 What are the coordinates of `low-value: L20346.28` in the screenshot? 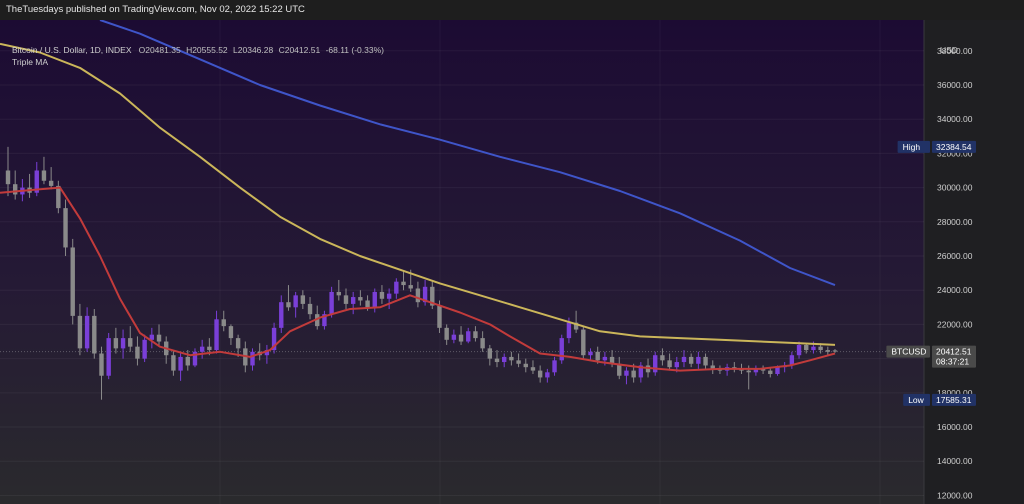 It's located at (253, 50).